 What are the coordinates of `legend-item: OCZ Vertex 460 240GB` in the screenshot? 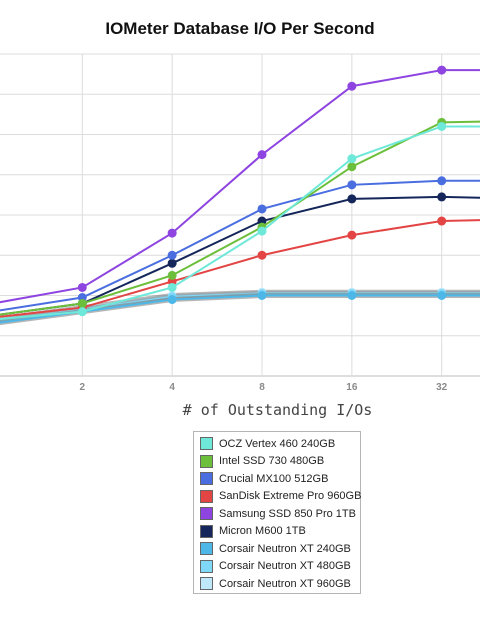 It's located at (280, 444).